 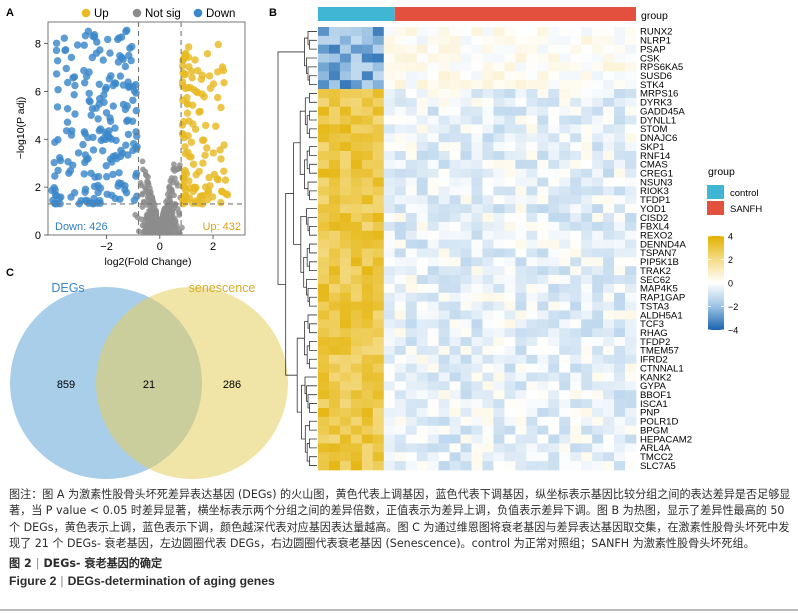 What do you see at coordinates (661, 315) in the screenshot?
I see `gene-label: ALDH5A1` at bounding box center [661, 315].